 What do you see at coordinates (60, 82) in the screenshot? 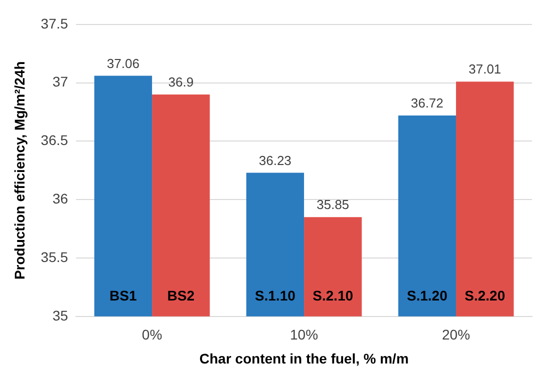
I see `y-tick-label: 37` at bounding box center [60, 82].